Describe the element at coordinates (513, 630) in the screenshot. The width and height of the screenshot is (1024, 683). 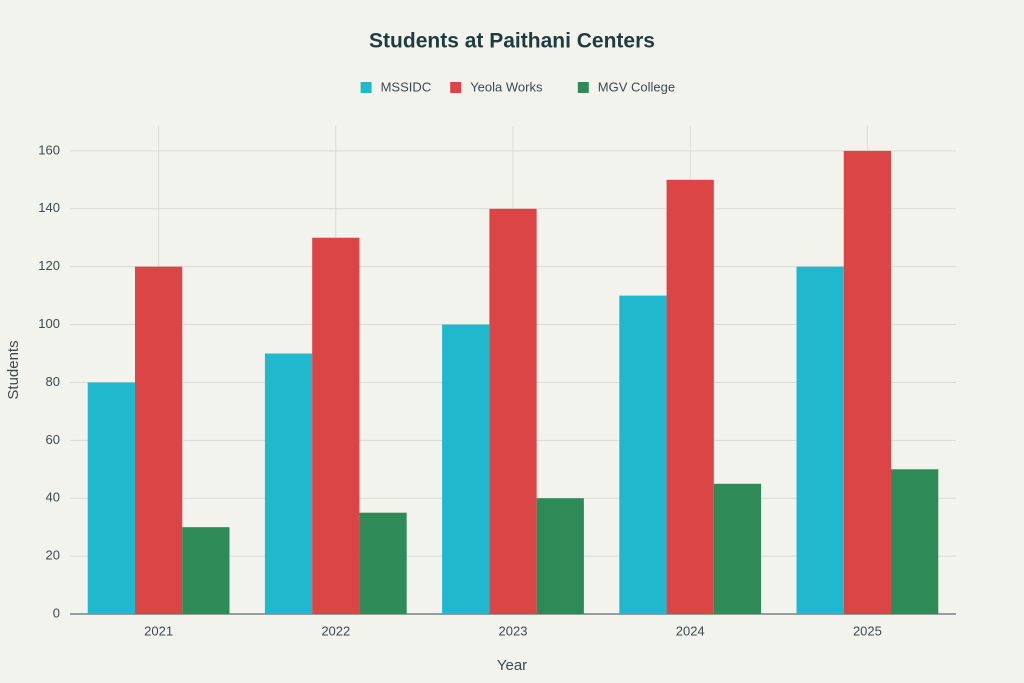
I see `x-tick-label: 2023` at that location.